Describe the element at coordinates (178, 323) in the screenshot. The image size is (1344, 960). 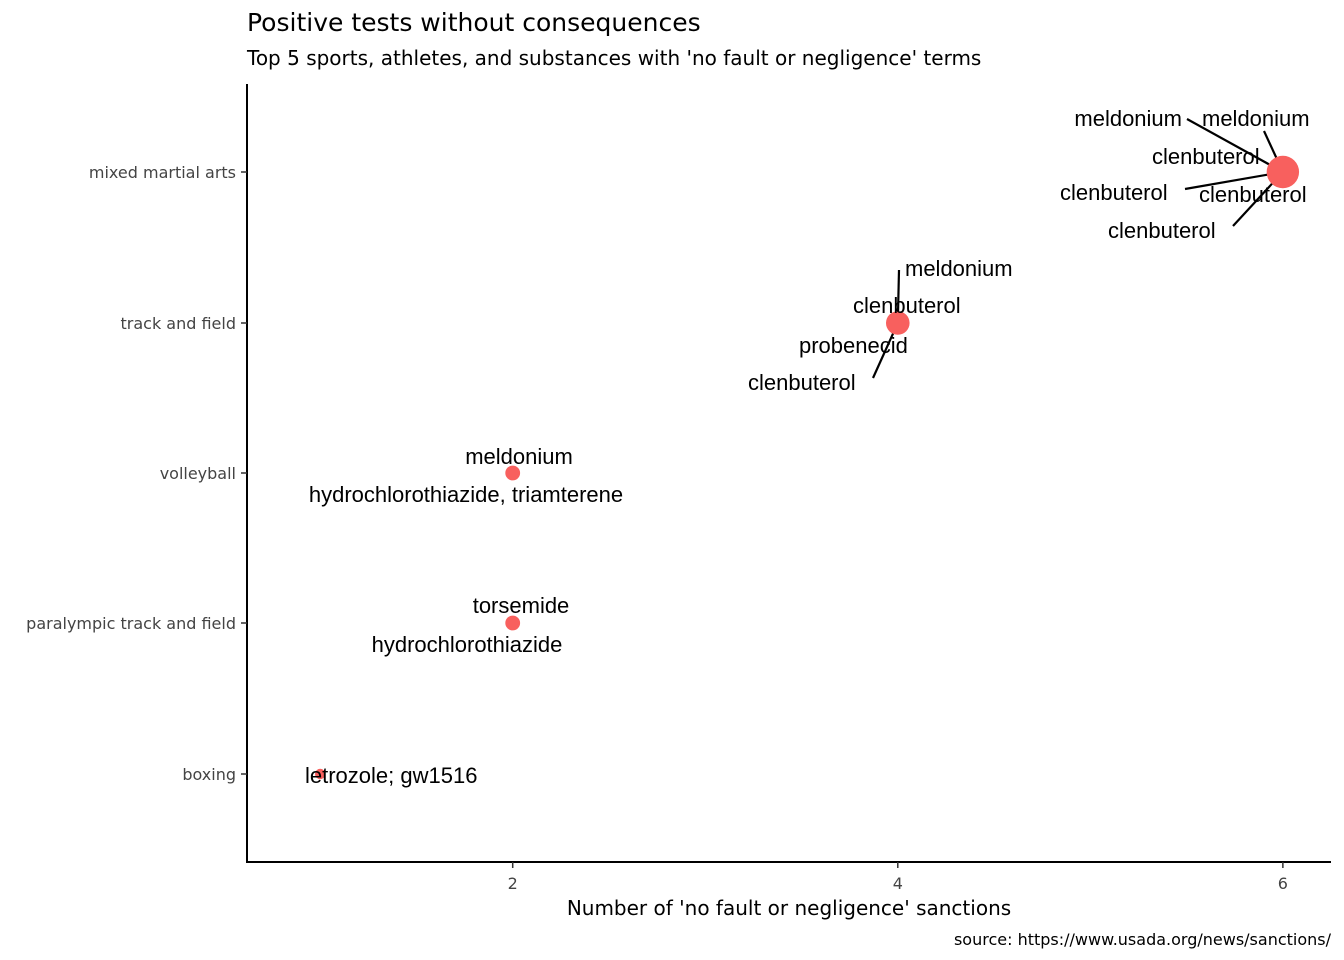
I see `y-tick-label: track and field` at that location.